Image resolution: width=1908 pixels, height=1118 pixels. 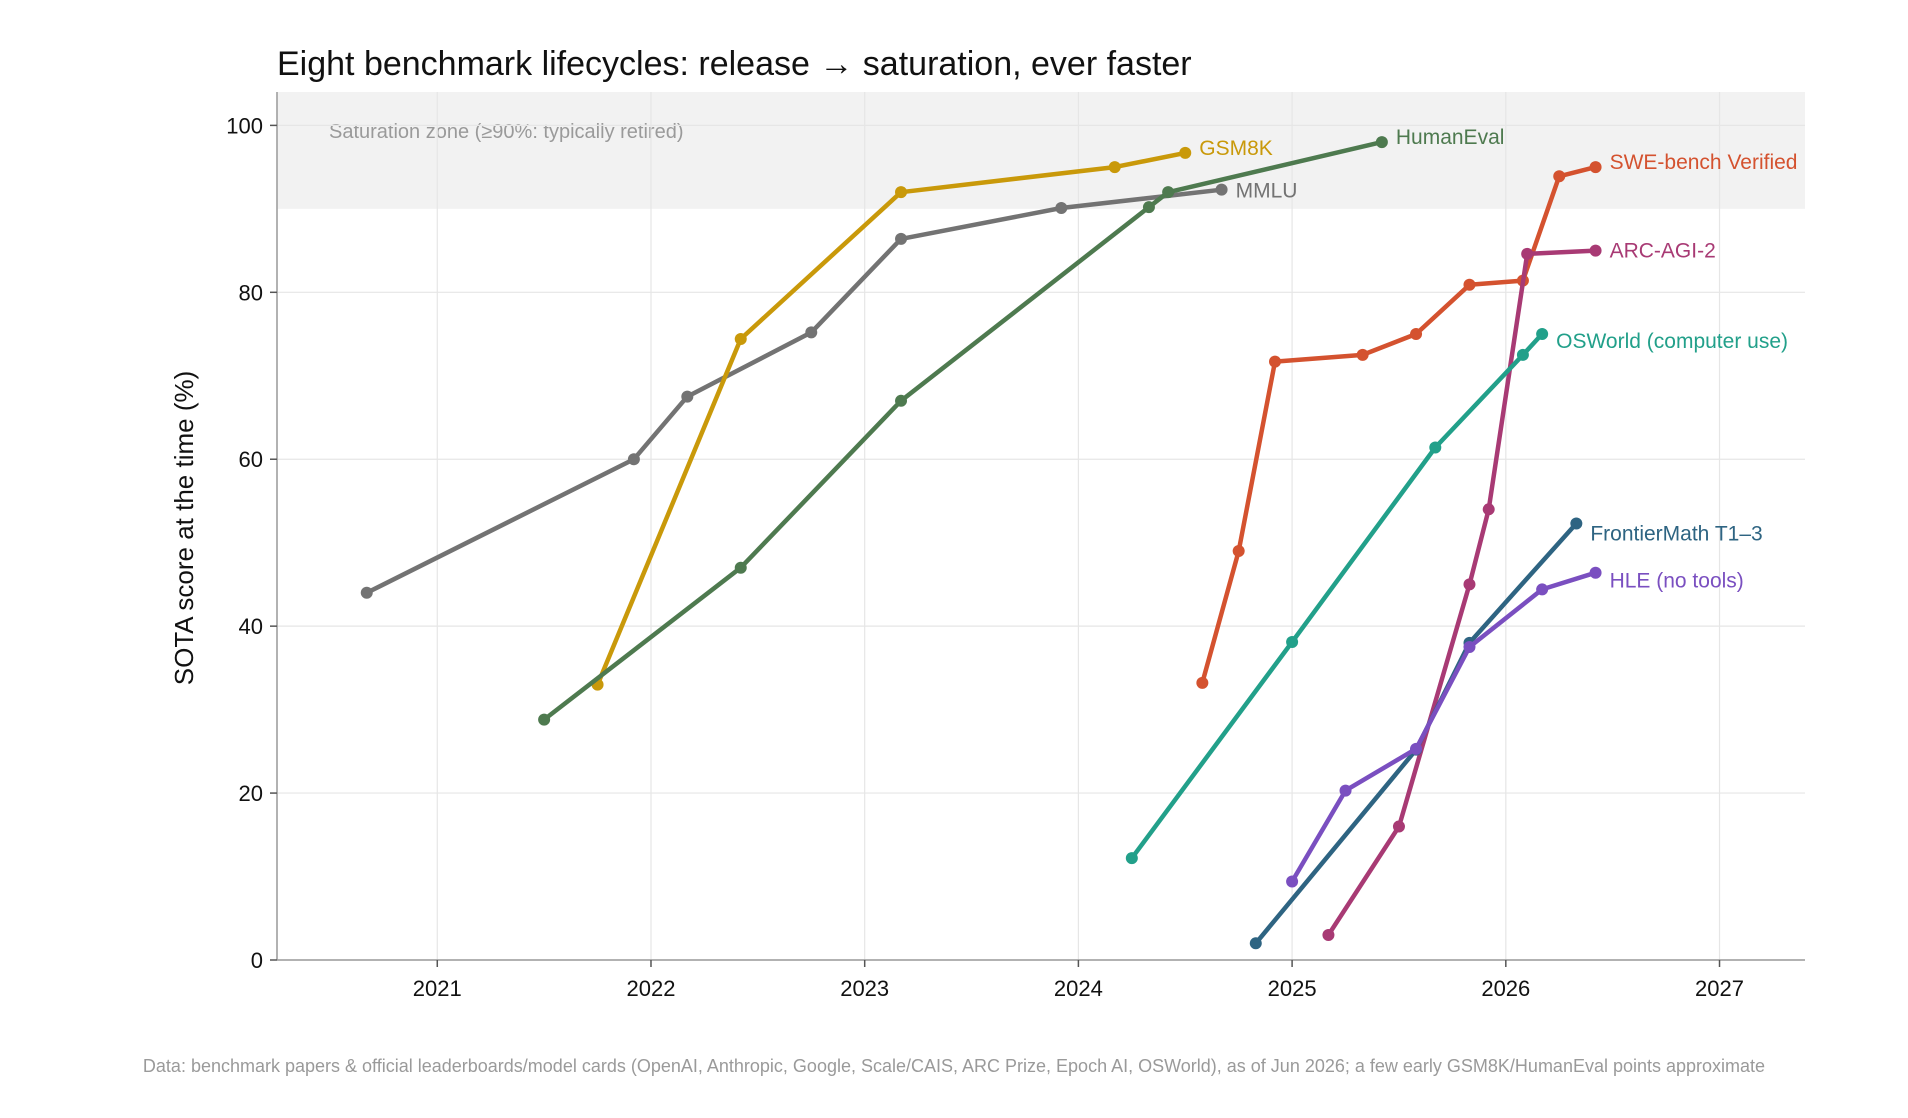 I want to click on series-label: GSM8K, so click(x=1236, y=148).